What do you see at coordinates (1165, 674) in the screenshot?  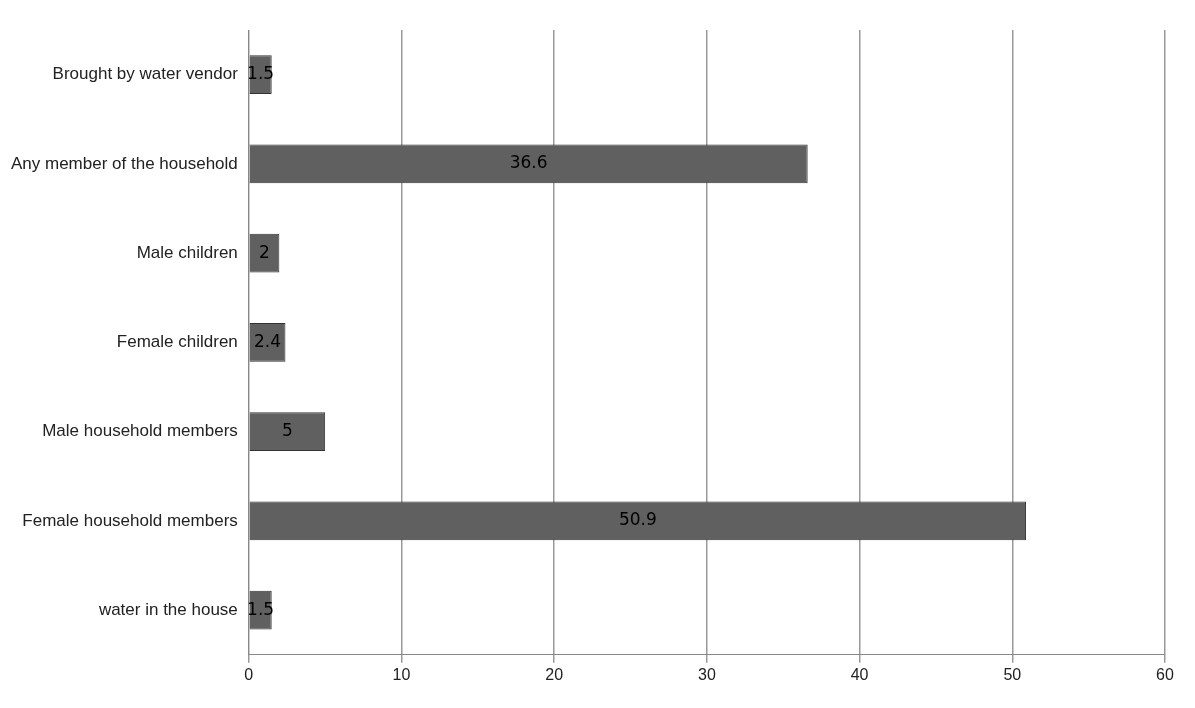 I see `x-tick-label: 60` at bounding box center [1165, 674].